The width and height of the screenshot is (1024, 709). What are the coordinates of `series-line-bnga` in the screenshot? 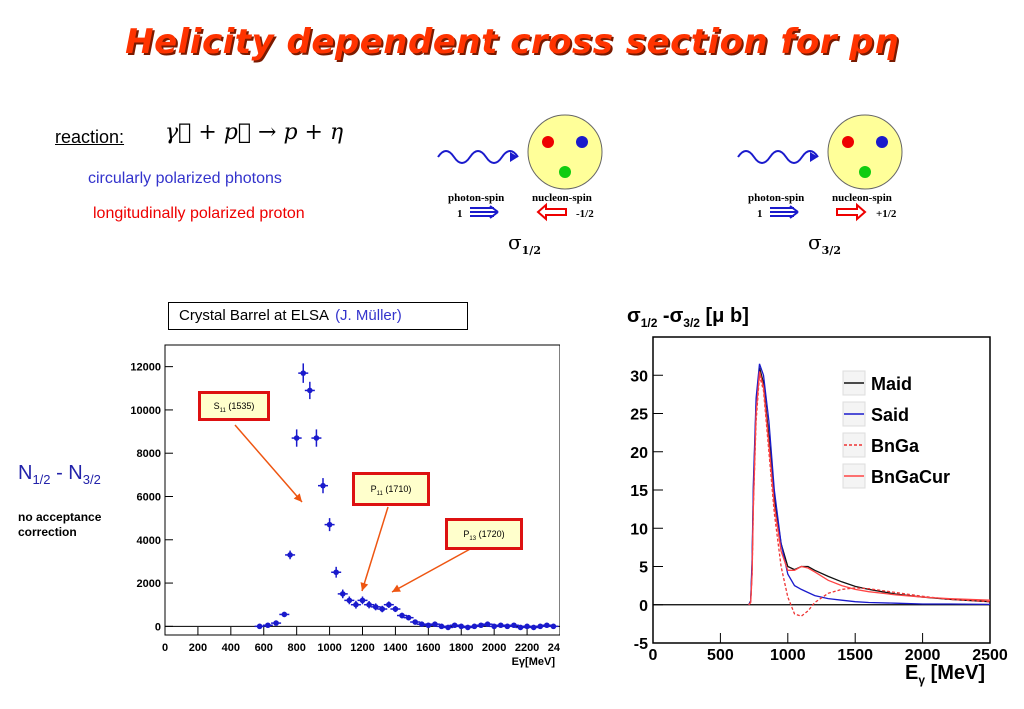 It's located at (869, 496).